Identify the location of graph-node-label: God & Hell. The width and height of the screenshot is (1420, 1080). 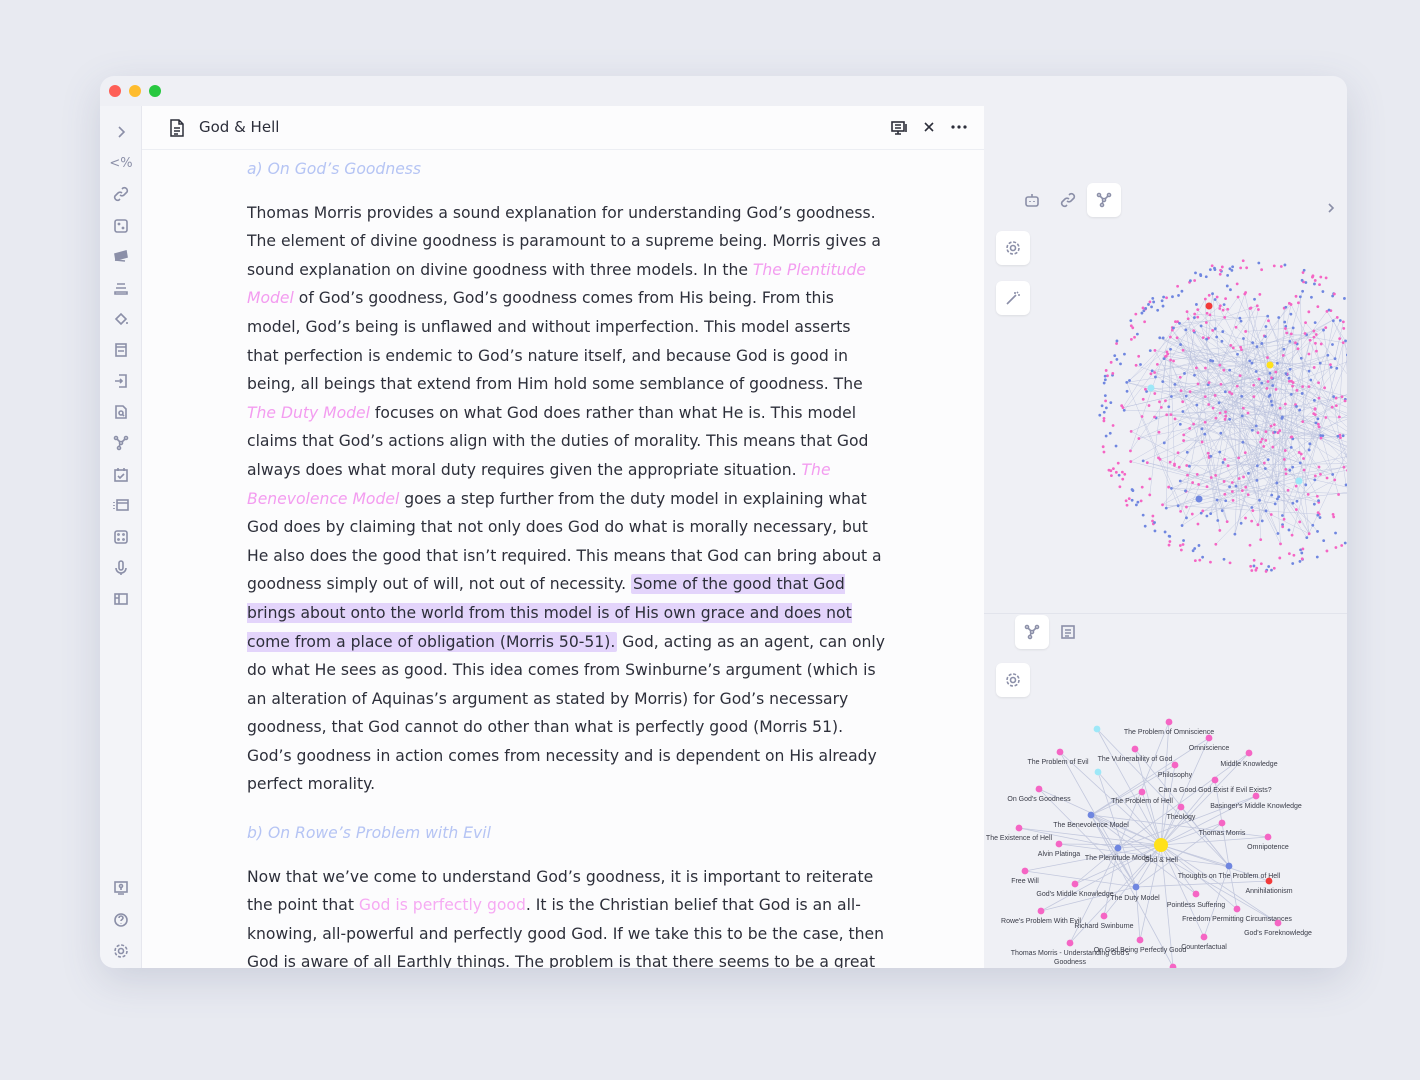
(1161, 860).